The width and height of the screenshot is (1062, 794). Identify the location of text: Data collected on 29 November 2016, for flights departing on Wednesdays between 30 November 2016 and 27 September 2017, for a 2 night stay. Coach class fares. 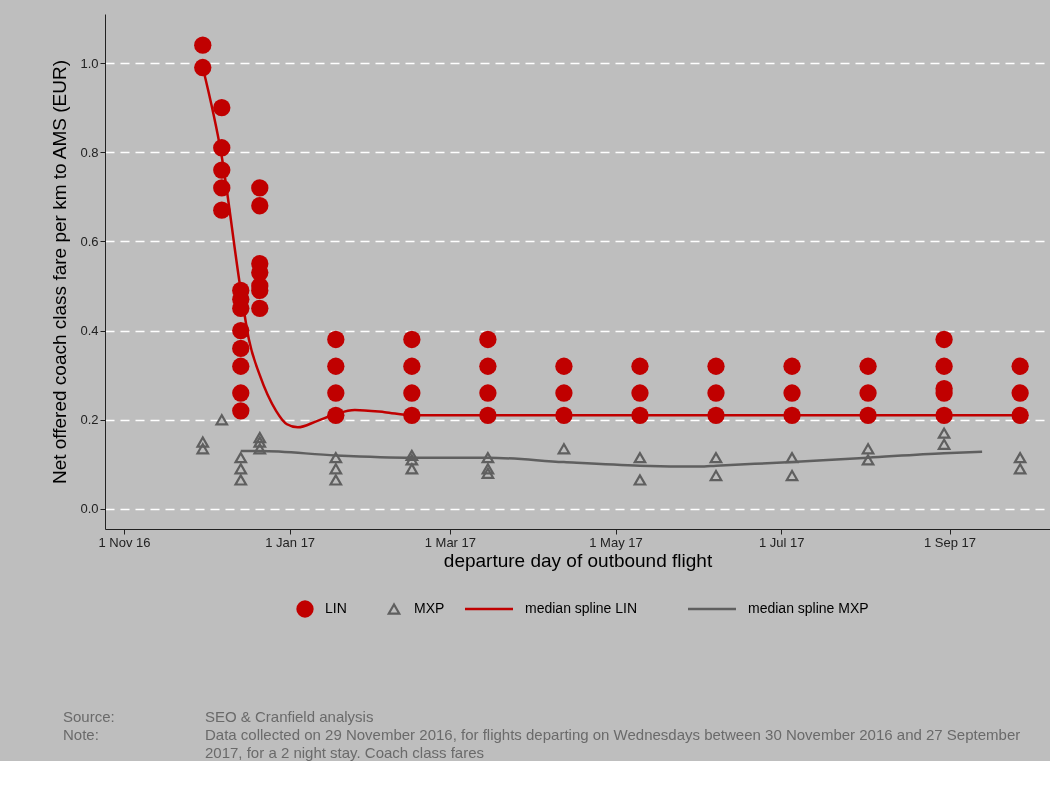
(613, 743).